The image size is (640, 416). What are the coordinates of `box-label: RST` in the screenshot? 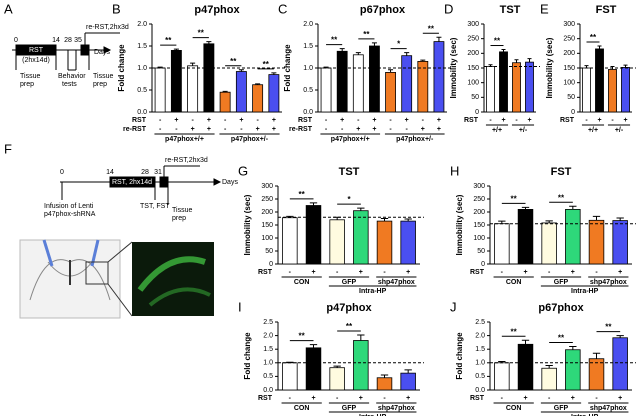 It's located at (36, 50).